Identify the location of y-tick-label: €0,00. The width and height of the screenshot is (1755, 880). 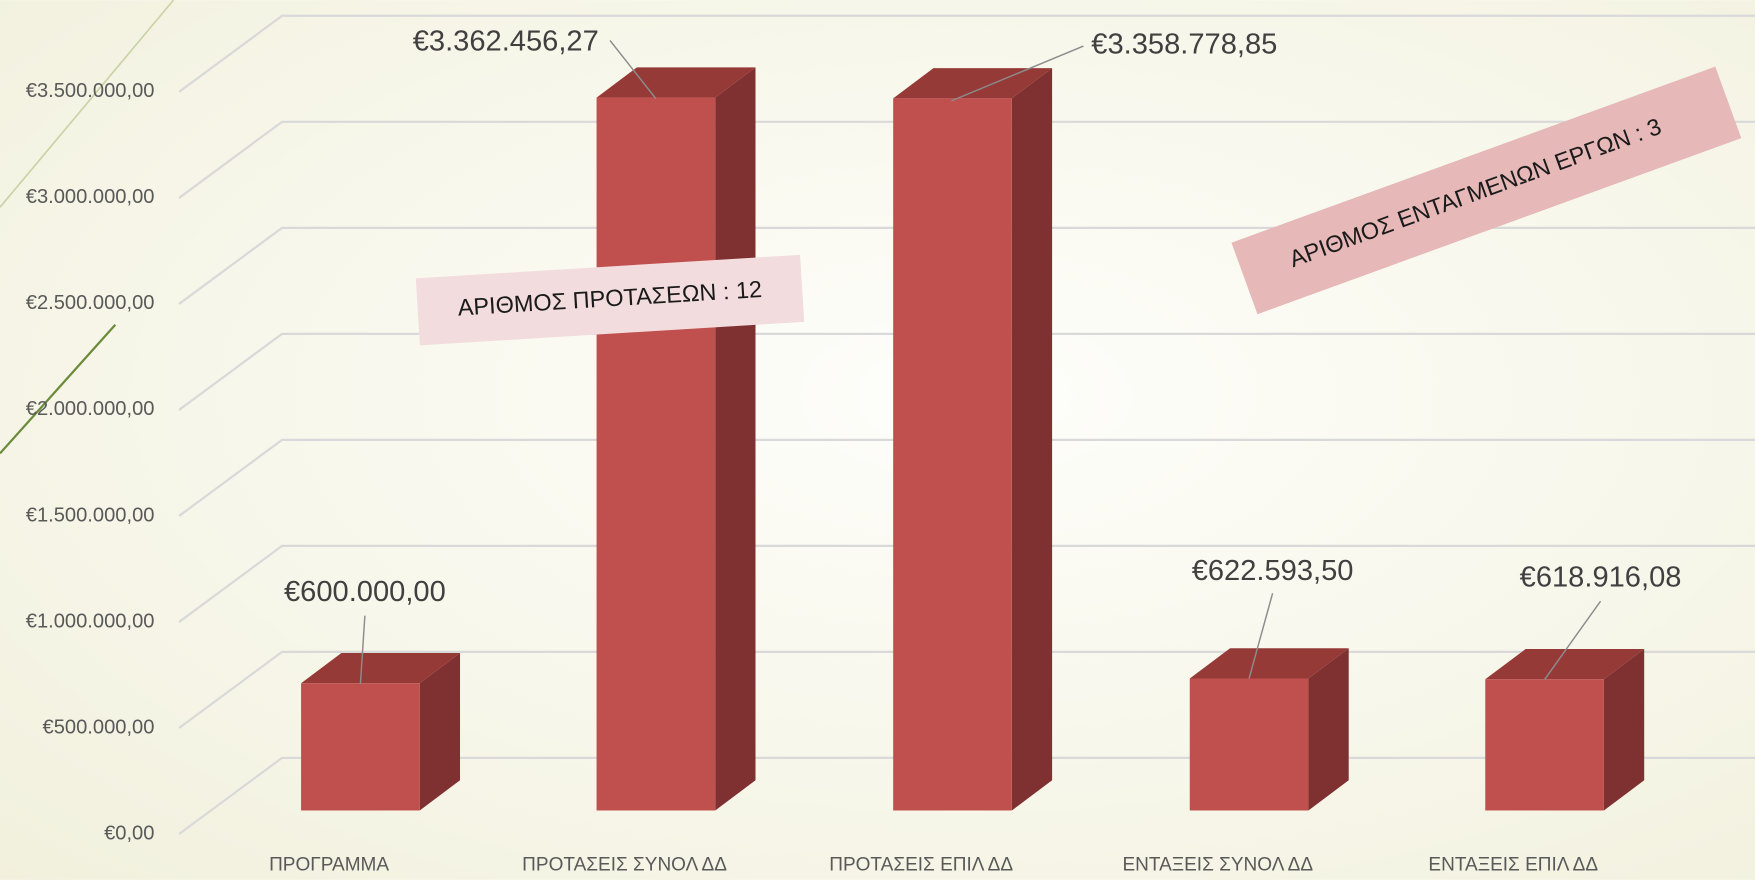
(129, 833).